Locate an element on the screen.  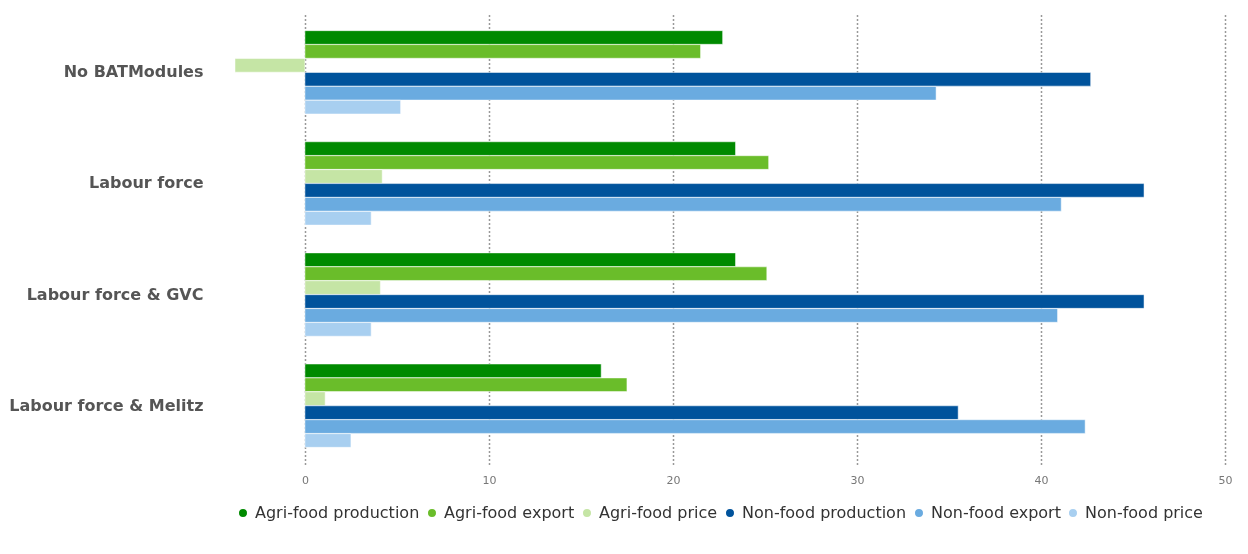
legend-label: Non-food production is located at coordinates (824, 512).